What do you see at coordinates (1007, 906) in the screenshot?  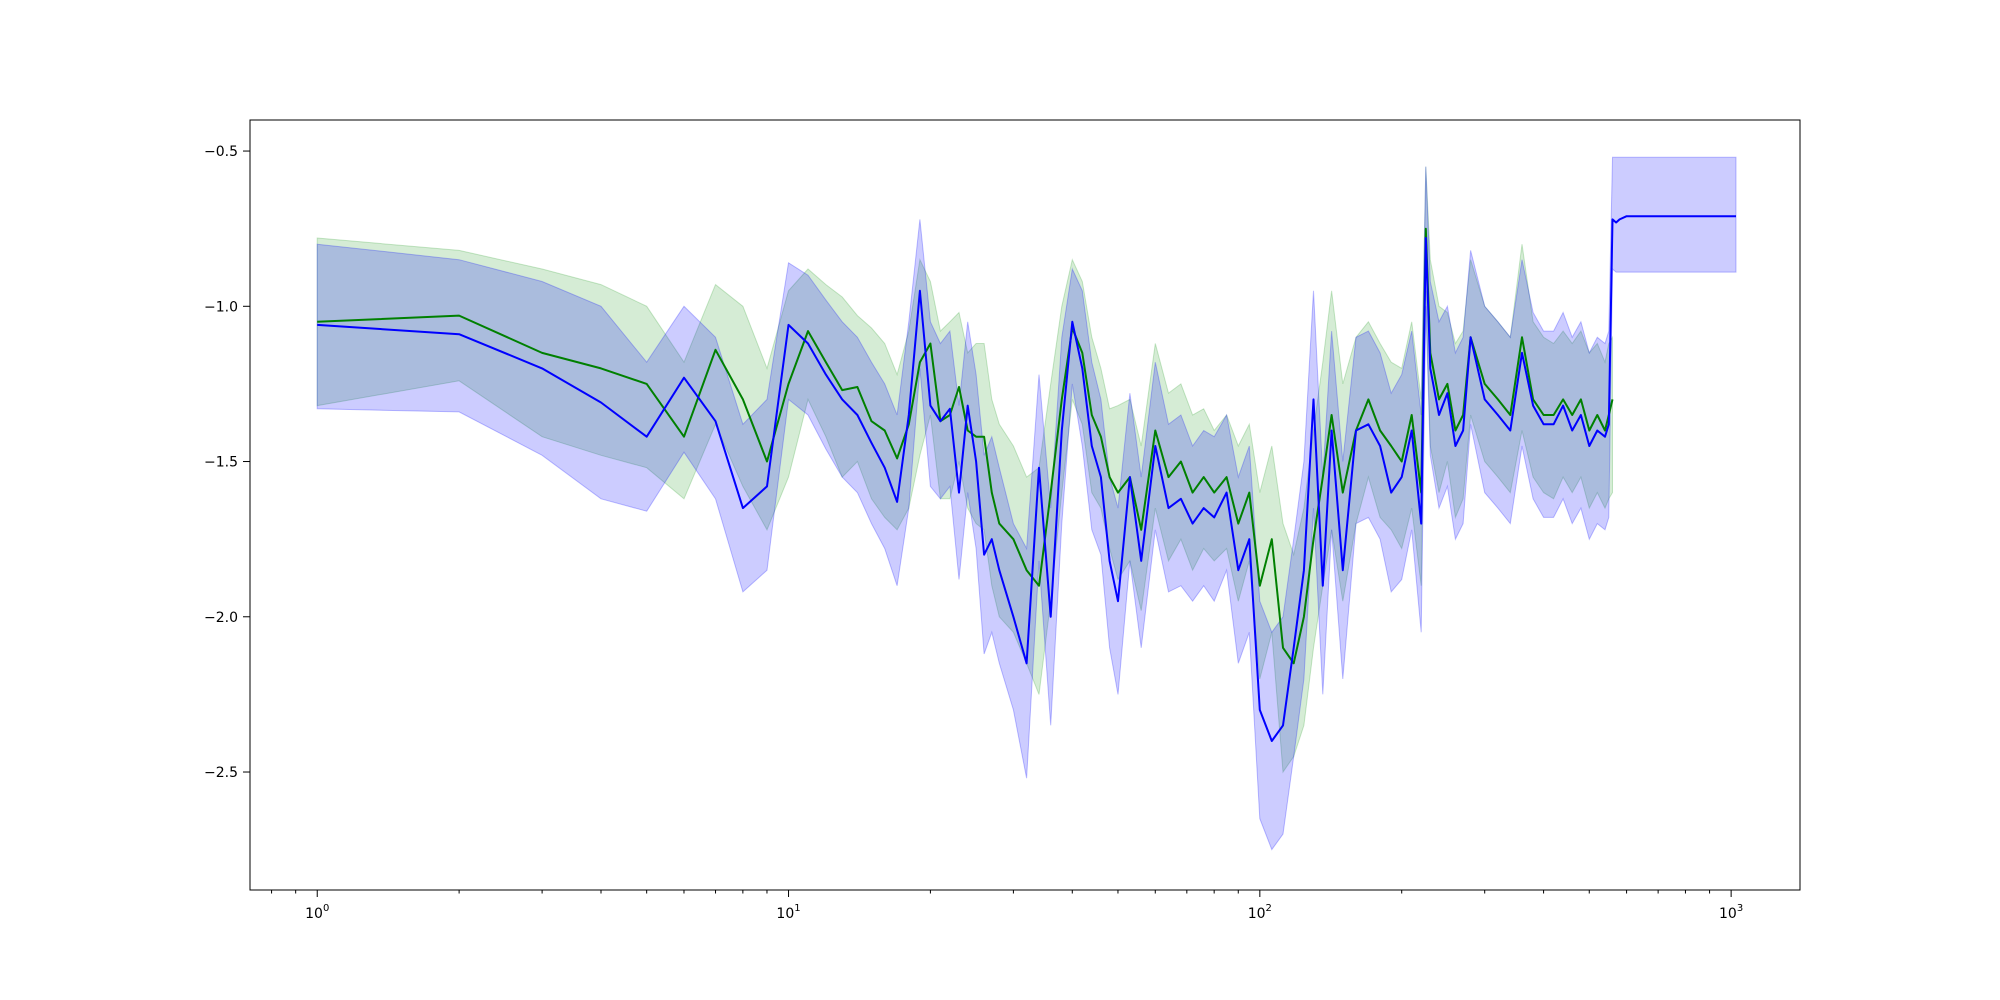 I see `x-axis: 10⁰ 10¹ 10² 10³` at bounding box center [1007, 906].